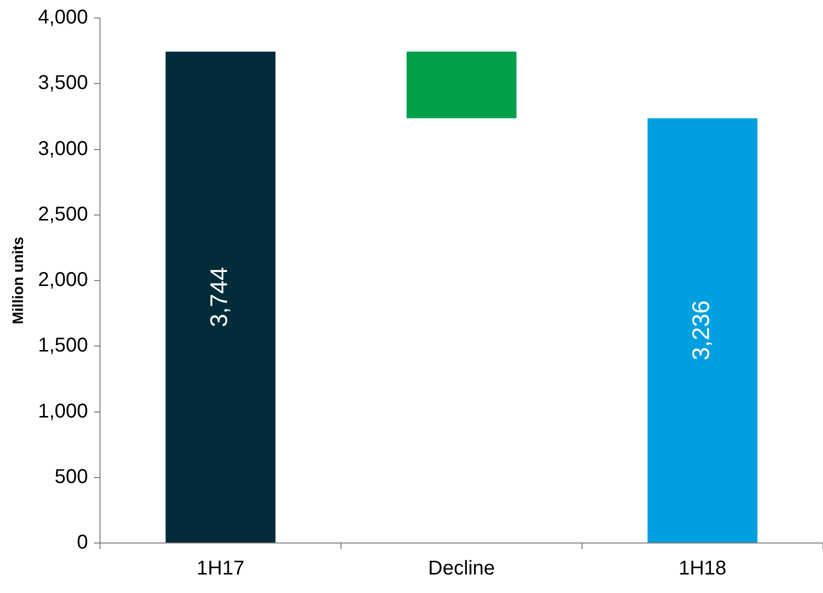 This screenshot has width=823, height=593. I want to click on y-tick-label: 1,000, so click(63, 411).